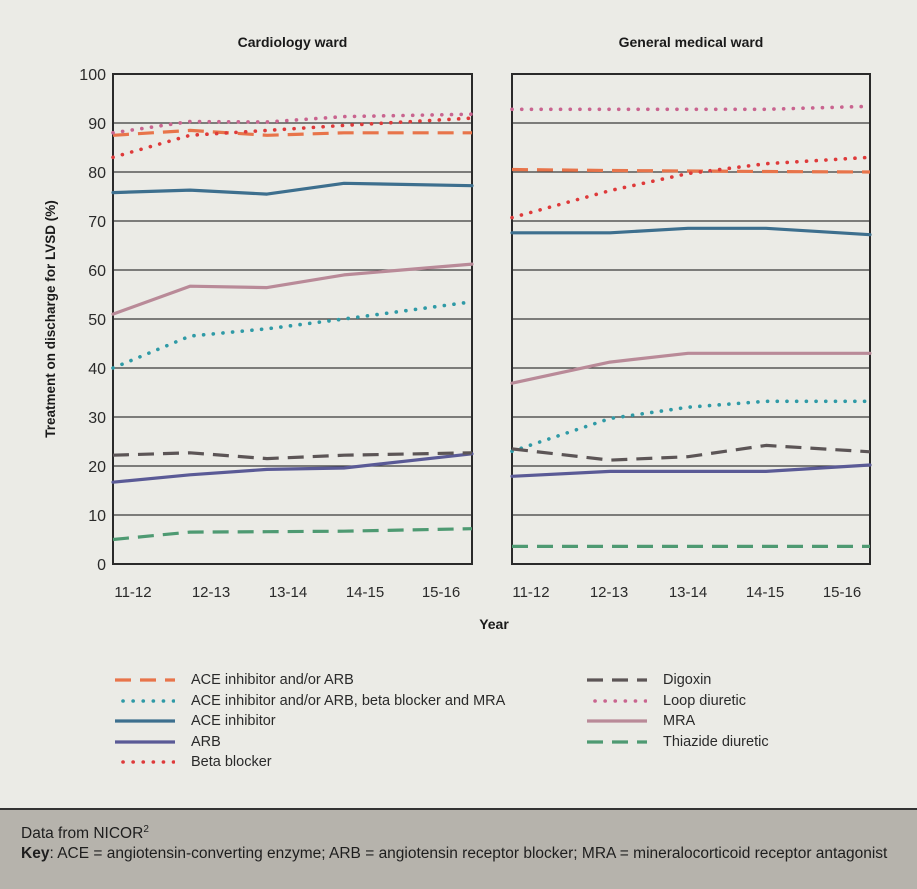 The height and width of the screenshot is (889, 917). I want to click on y-tick-label: 90, so click(97, 124).